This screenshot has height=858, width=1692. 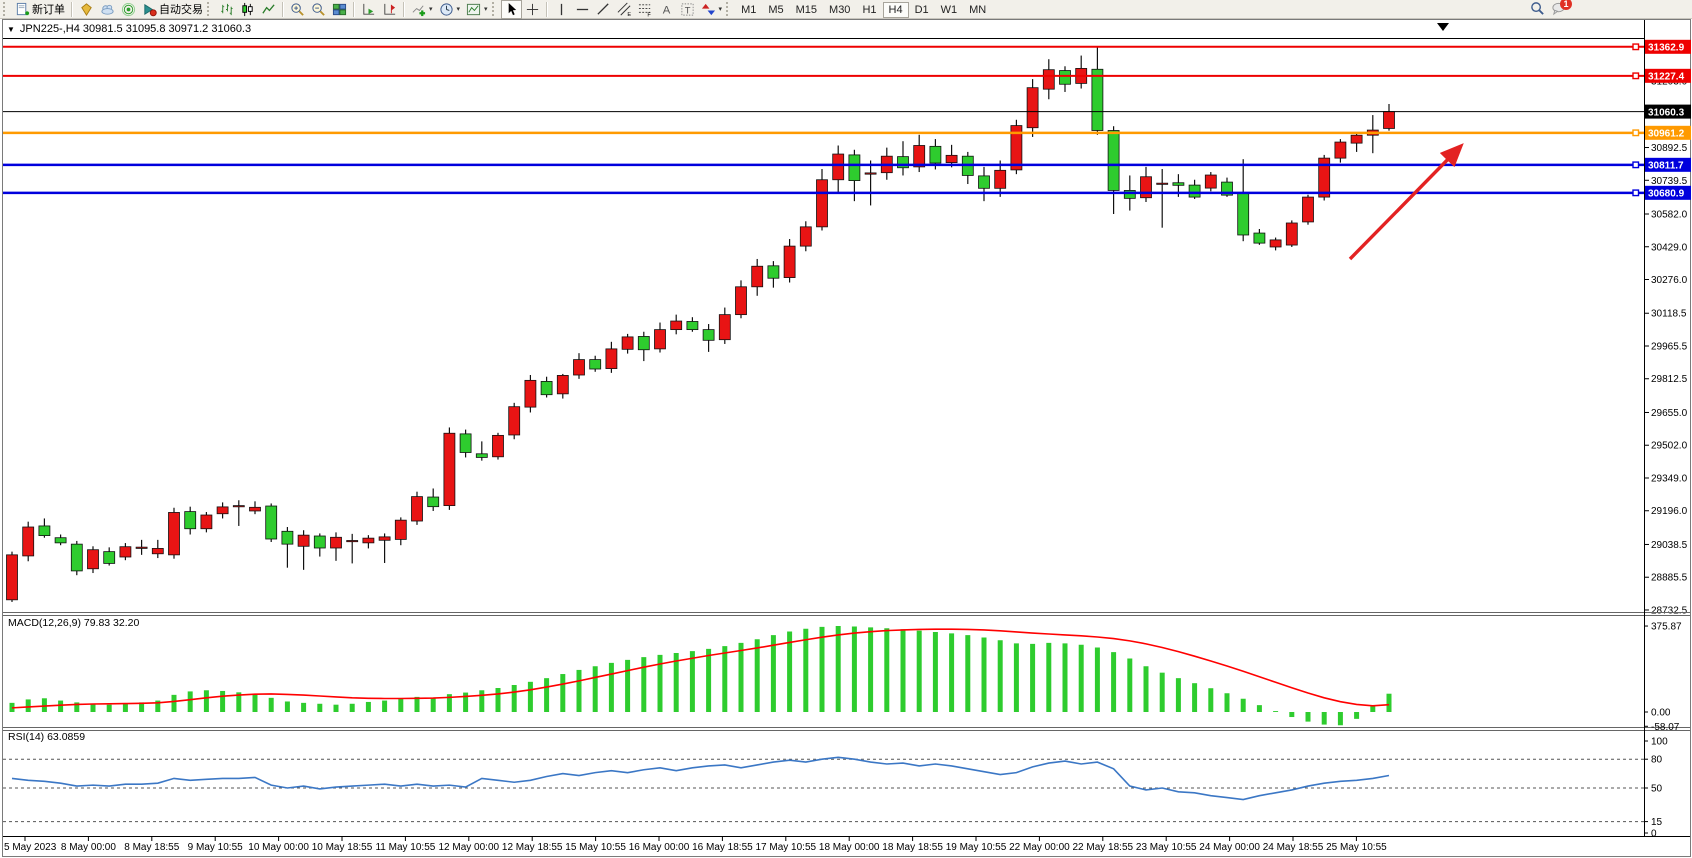 What do you see at coordinates (532, 9) in the screenshot?
I see `crosshair-tool-button` at bounding box center [532, 9].